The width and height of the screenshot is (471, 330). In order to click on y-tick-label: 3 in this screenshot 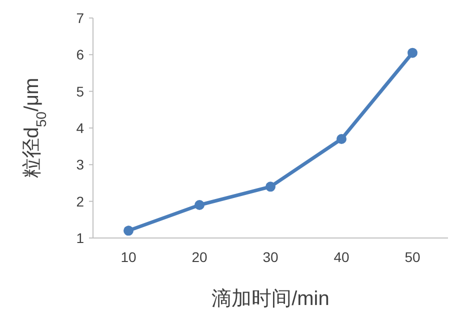, I will do `click(80, 164)`.